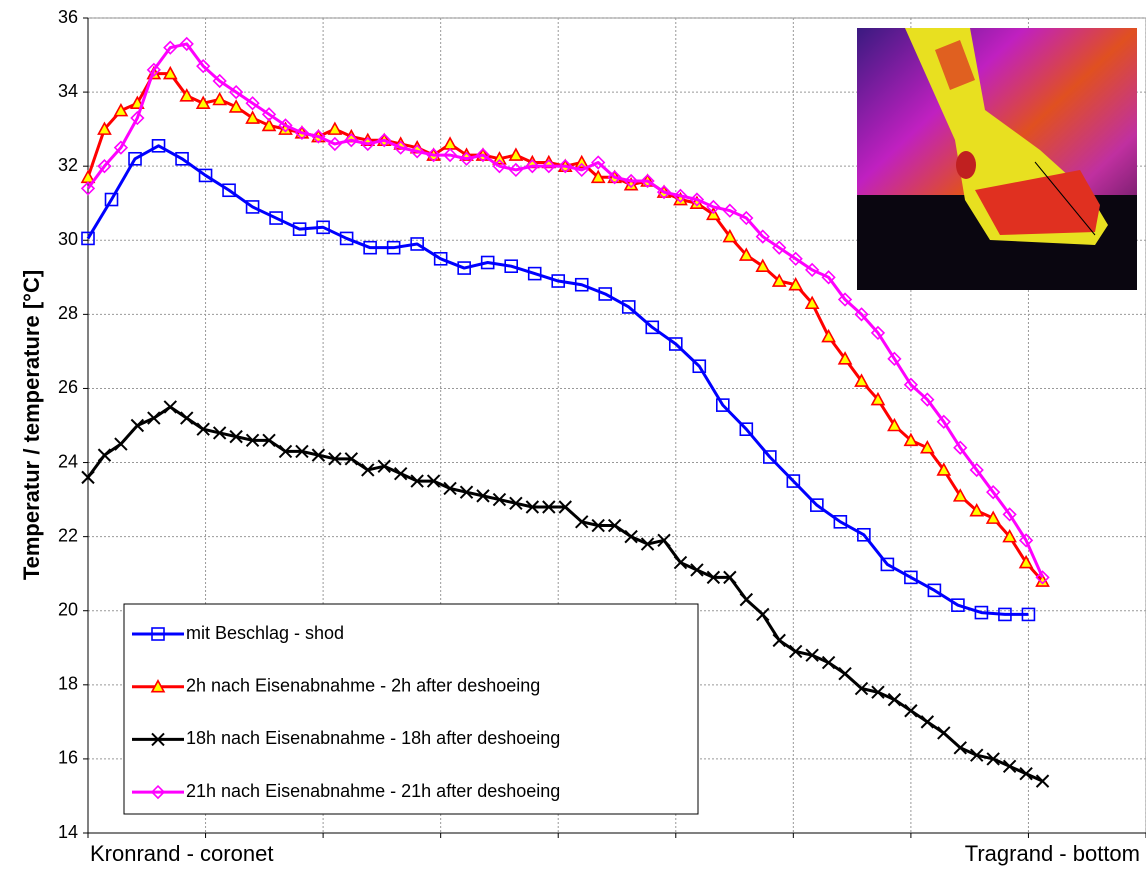  Describe the element at coordinates (68, 387) in the screenshot. I see `y-tick-label: 26` at that location.